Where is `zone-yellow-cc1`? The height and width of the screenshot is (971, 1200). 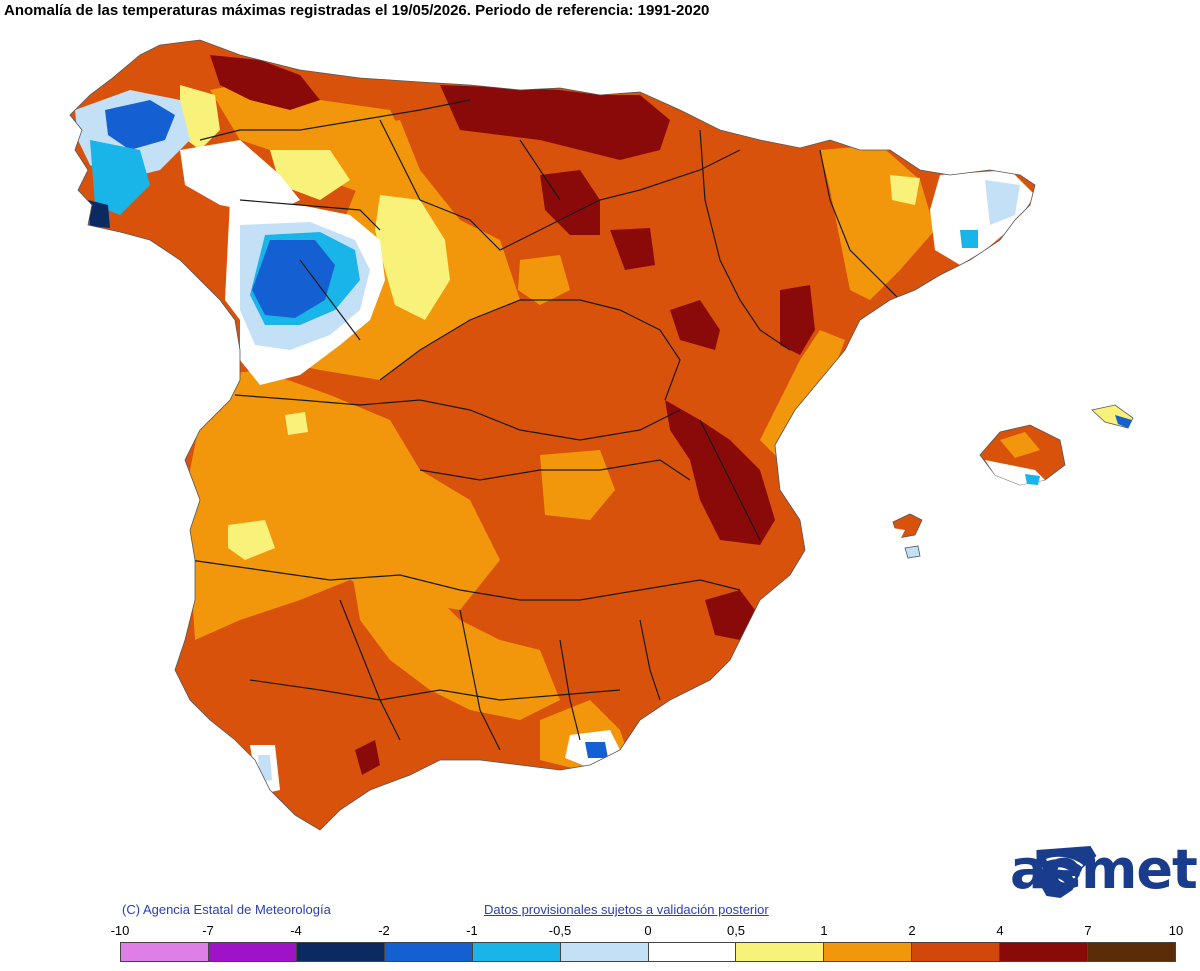 zone-yellow-cc1 is located at coordinates (296, 423).